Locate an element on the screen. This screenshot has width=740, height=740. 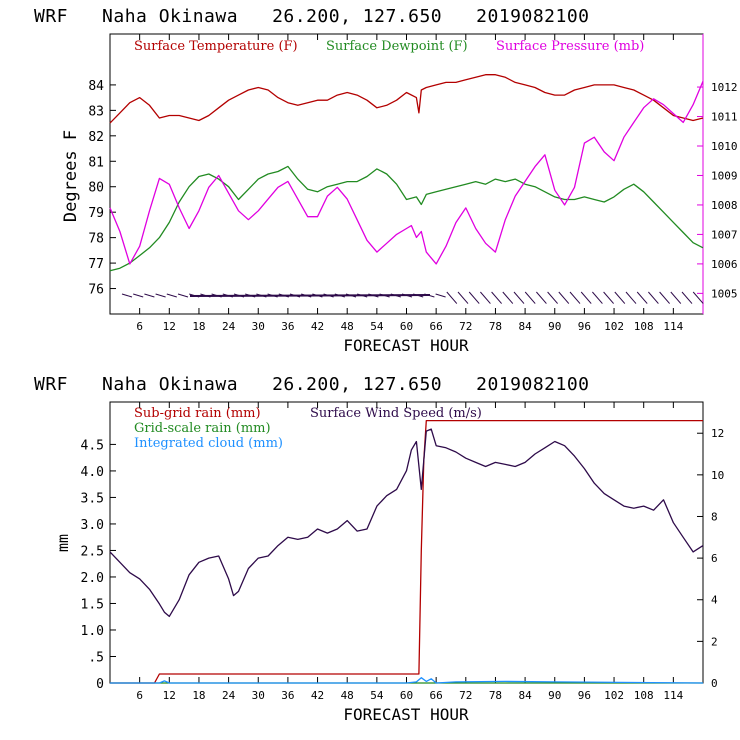
x-tick-label: 6 is located at coordinates (139, 326).